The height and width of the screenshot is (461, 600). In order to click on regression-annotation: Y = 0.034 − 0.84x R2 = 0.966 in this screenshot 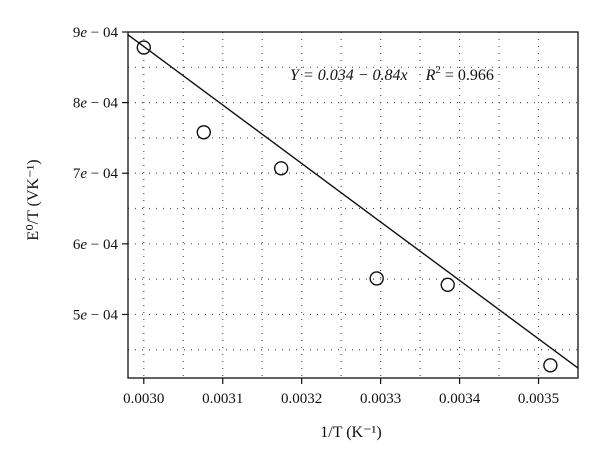, I will do `click(392, 74)`.